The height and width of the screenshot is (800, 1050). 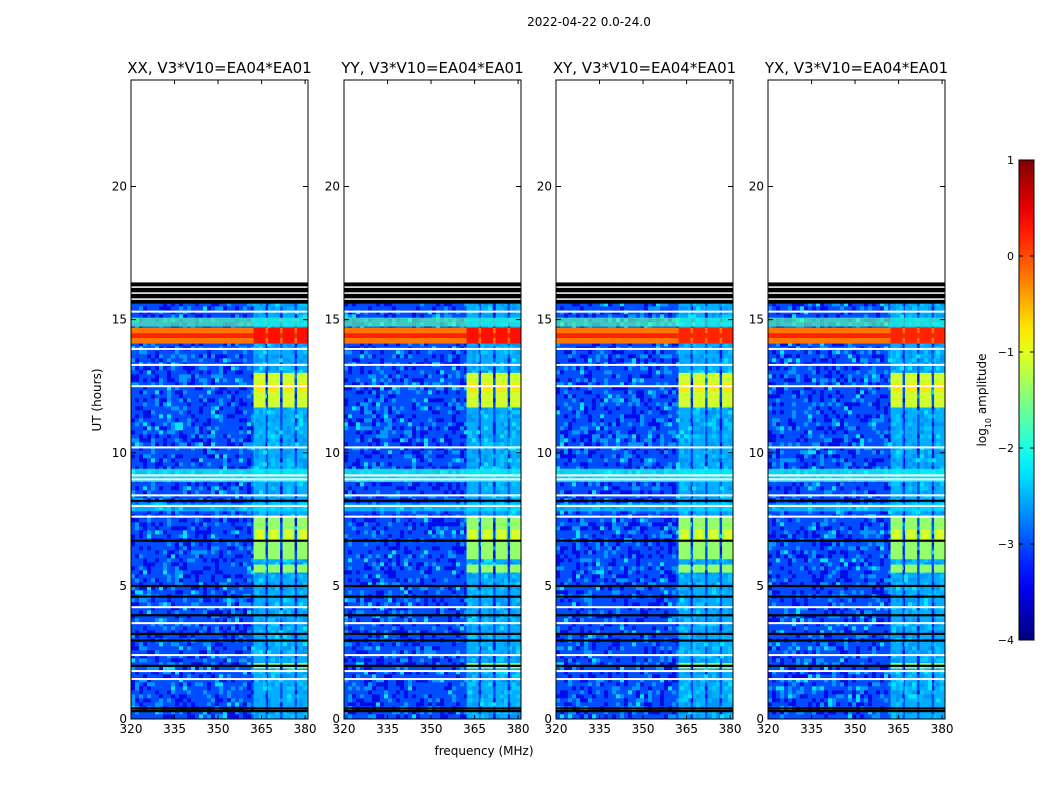 I want to click on y-axis-label: UT (hours), so click(x=97, y=399).